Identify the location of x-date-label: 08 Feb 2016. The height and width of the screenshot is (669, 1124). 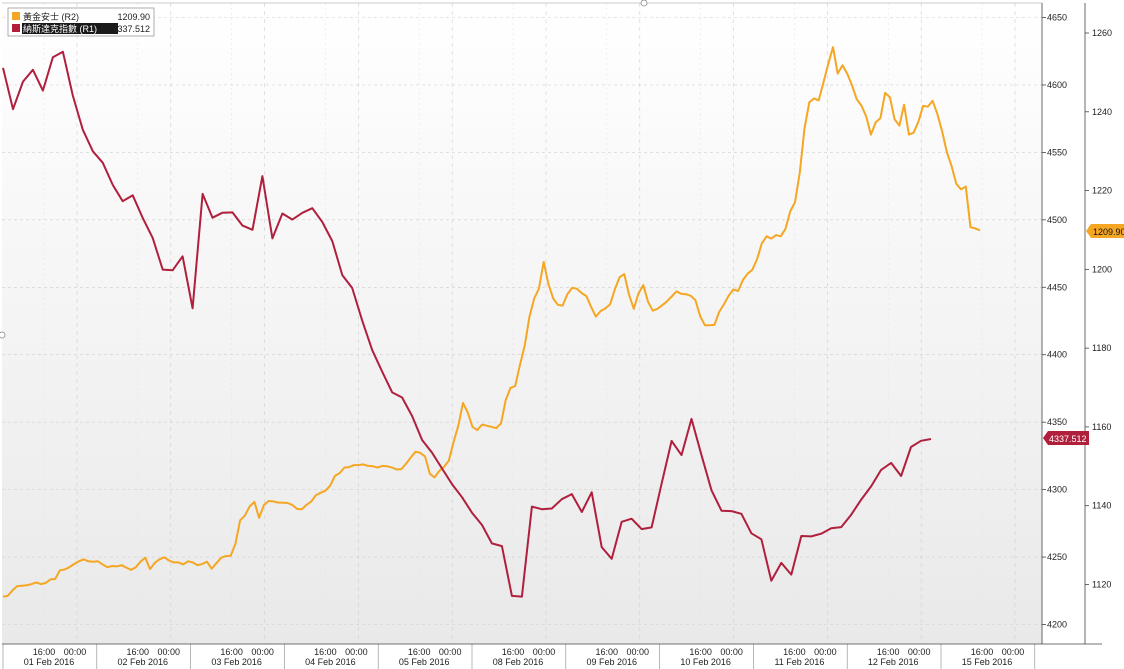
(518, 662).